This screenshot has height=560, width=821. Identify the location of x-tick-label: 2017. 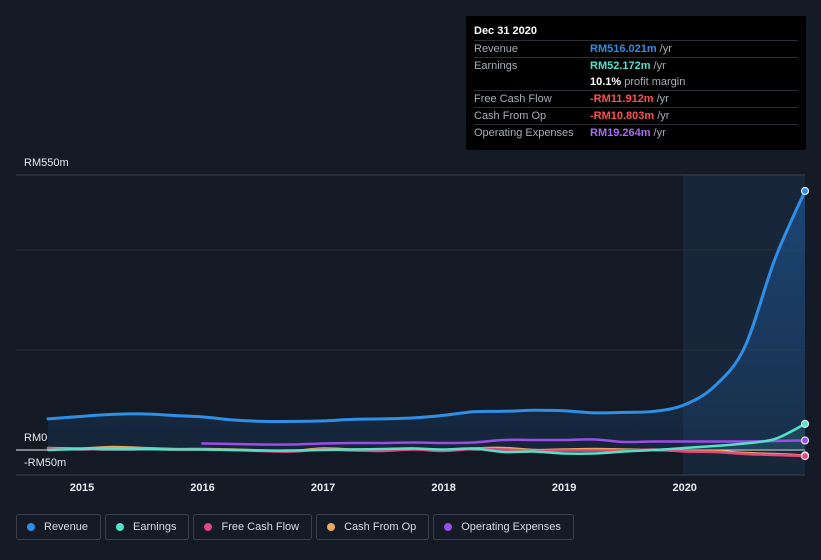
(323, 488).